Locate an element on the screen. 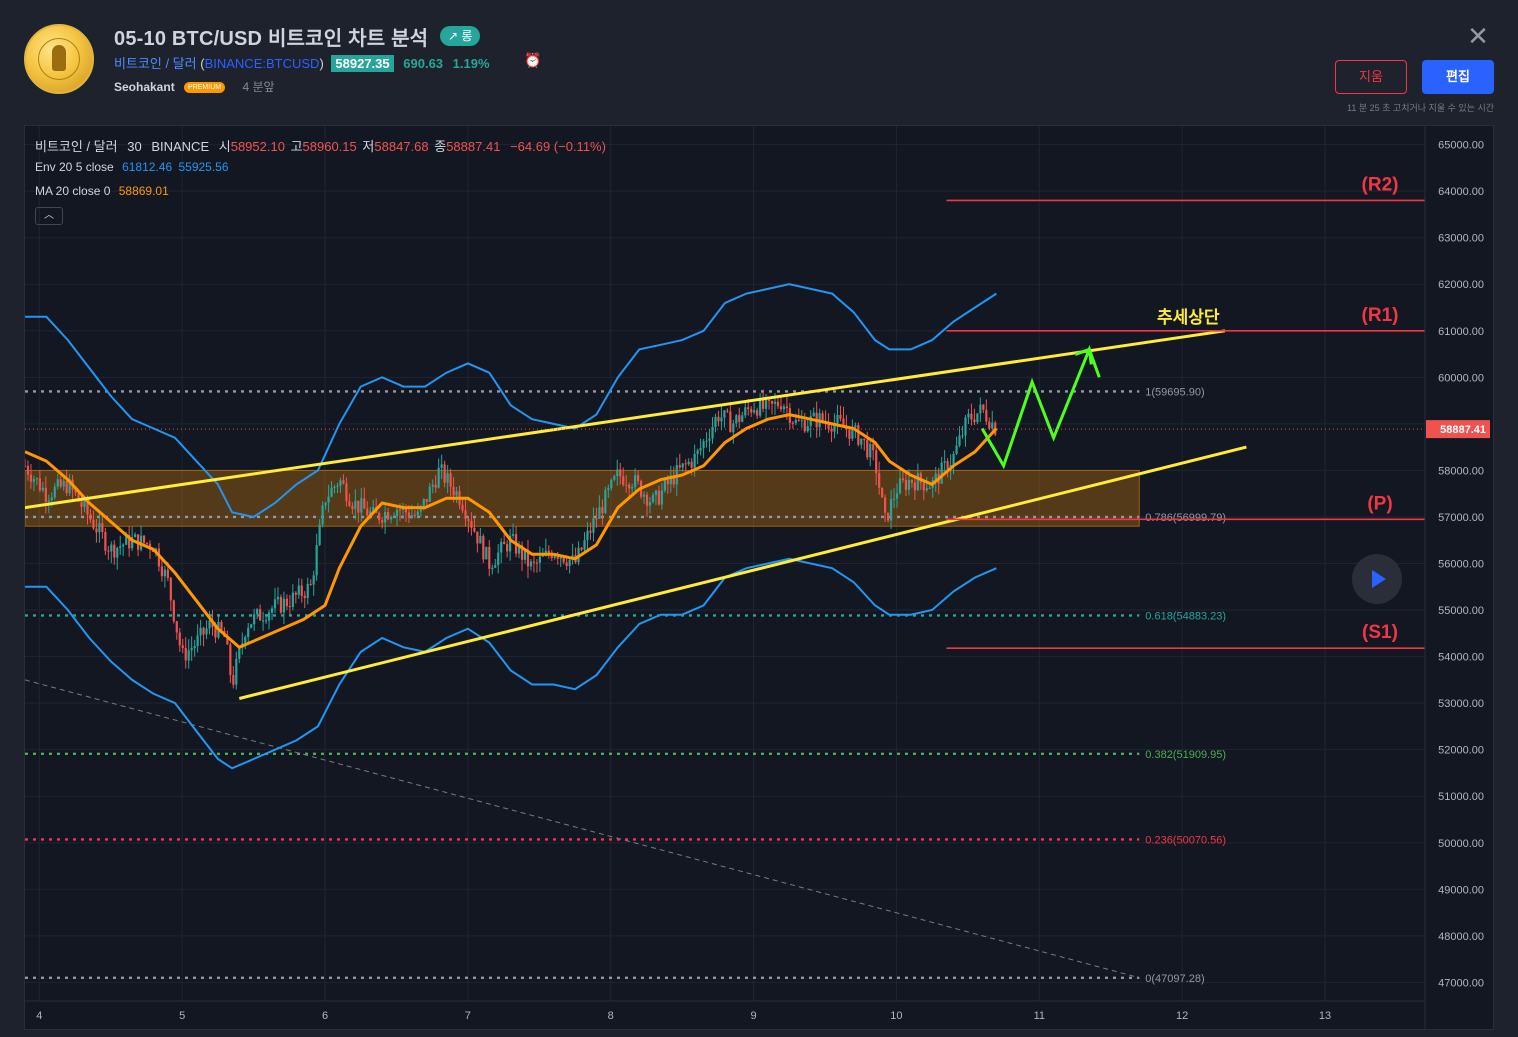  close-icon: ✕ is located at coordinates (1478, 36).